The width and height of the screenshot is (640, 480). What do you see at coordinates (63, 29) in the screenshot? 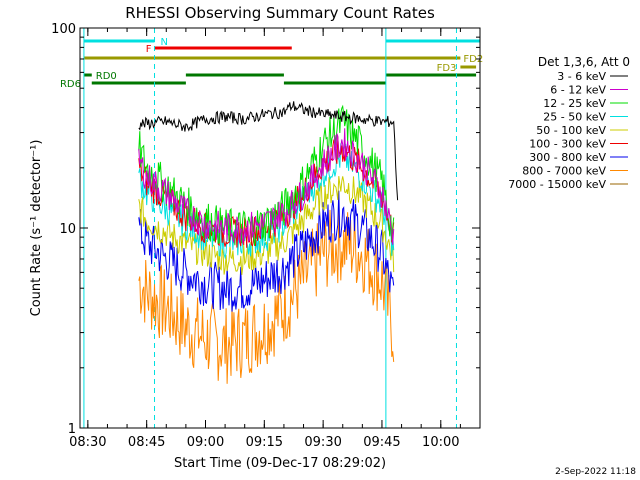
I see `y-tick-label: 100` at bounding box center [63, 29].